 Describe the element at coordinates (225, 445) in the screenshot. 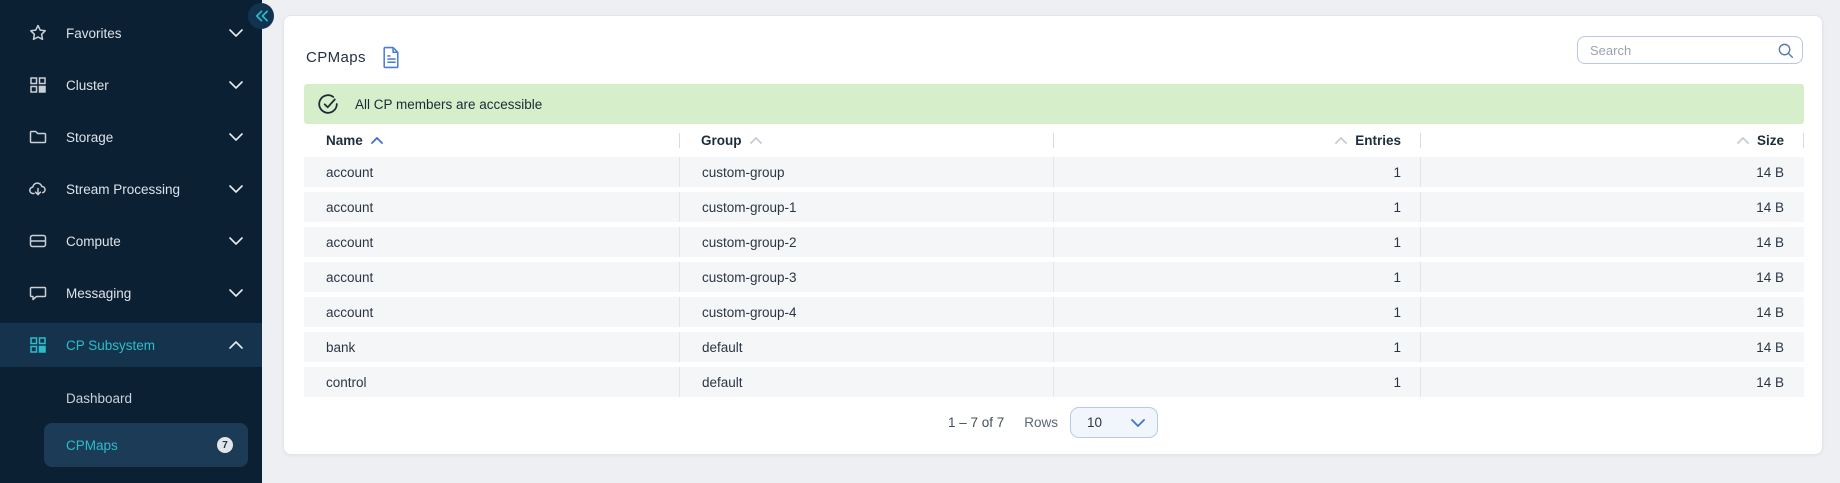

I see `cpmaps-count-badge: 7` at that location.